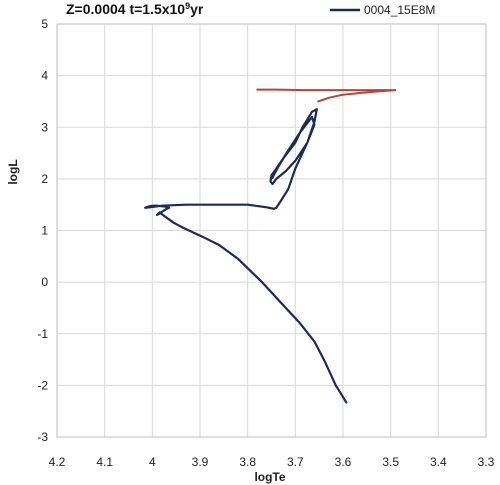 The height and width of the screenshot is (485, 500). I want to click on y-tick-label: 1, so click(44, 231).